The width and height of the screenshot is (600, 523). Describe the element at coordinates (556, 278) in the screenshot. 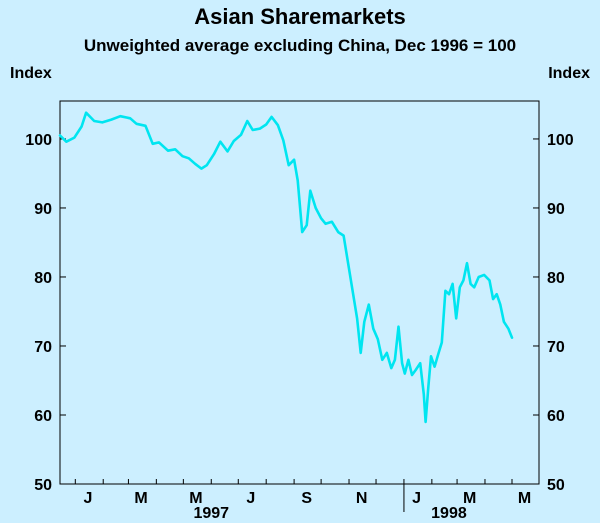

I see `y-tick-label-right: 80` at that location.